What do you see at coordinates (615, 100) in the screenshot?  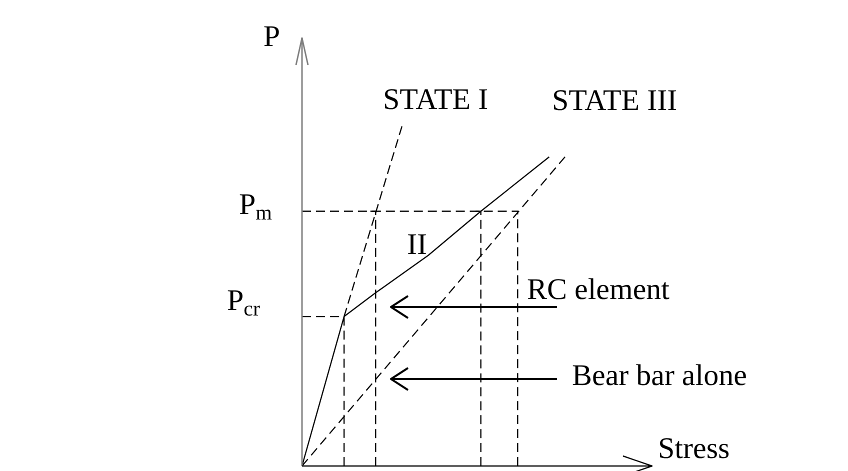 I see `text: STATE III` at bounding box center [615, 100].